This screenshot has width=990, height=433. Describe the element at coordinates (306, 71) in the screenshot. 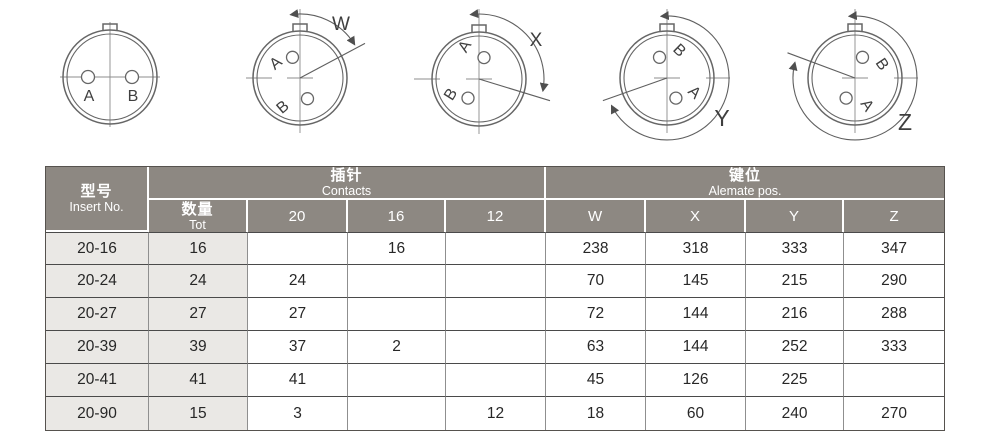

I see `diagram-position-w: A B W` at that location.